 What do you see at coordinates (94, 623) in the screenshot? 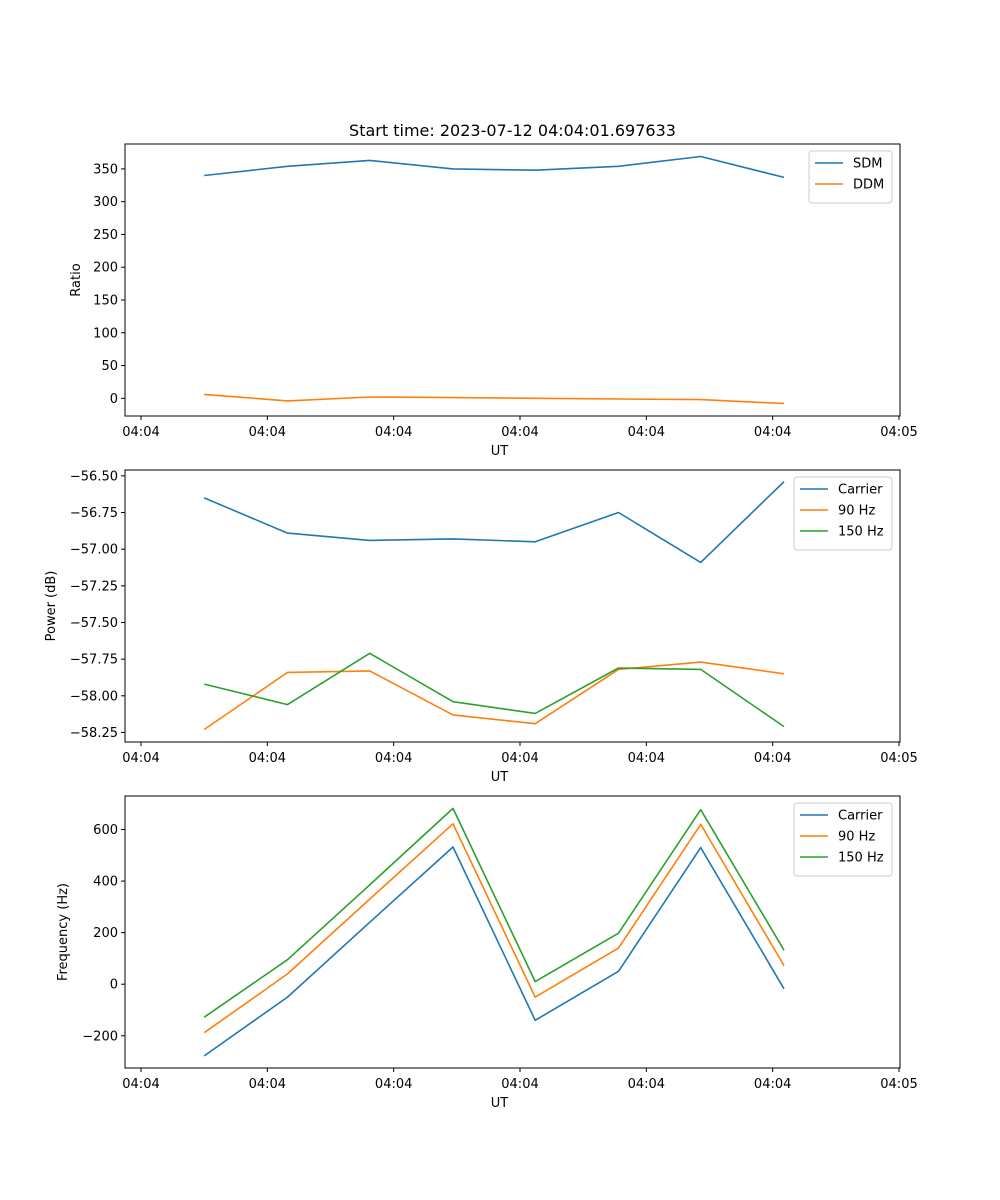
I see `y-tick-label: −57.50` at bounding box center [94, 623].